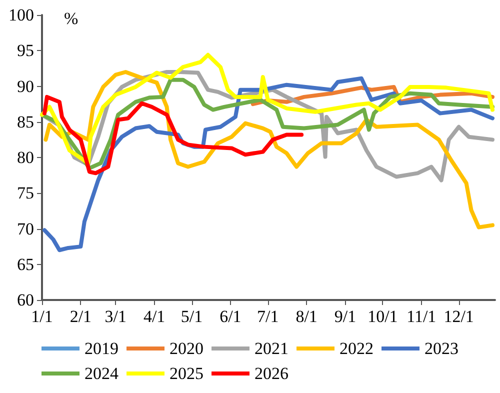 The width and height of the screenshot is (500, 393). Describe the element at coordinates (187, 348) in the screenshot. I see `legend-label: 2020` at that location.